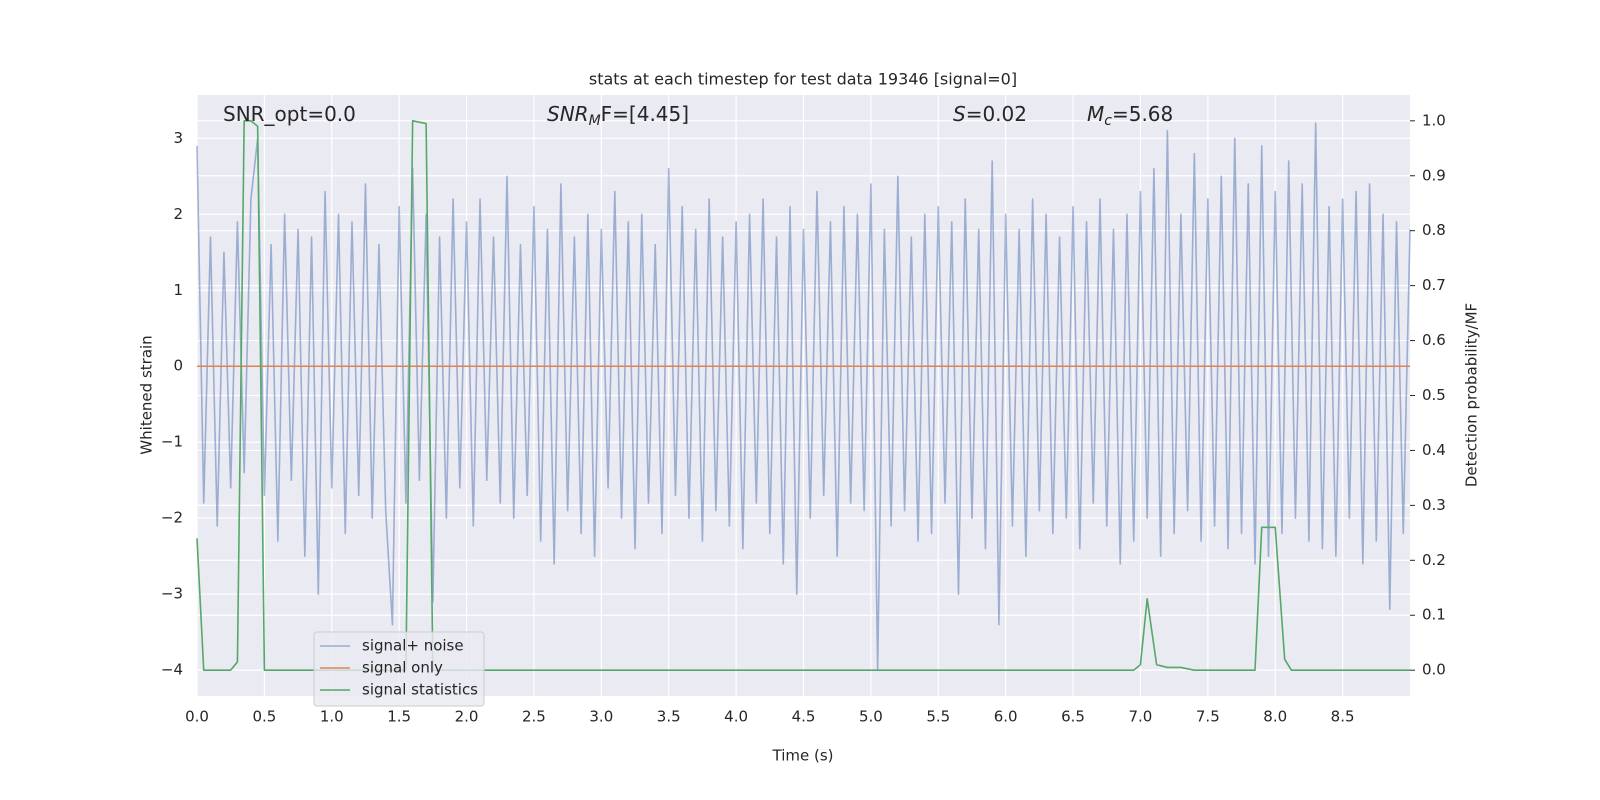  What do you see at coordinates (178, 138) in the screenshot?
I see `y-tick-label: 3` at bounding box center [178, 138].